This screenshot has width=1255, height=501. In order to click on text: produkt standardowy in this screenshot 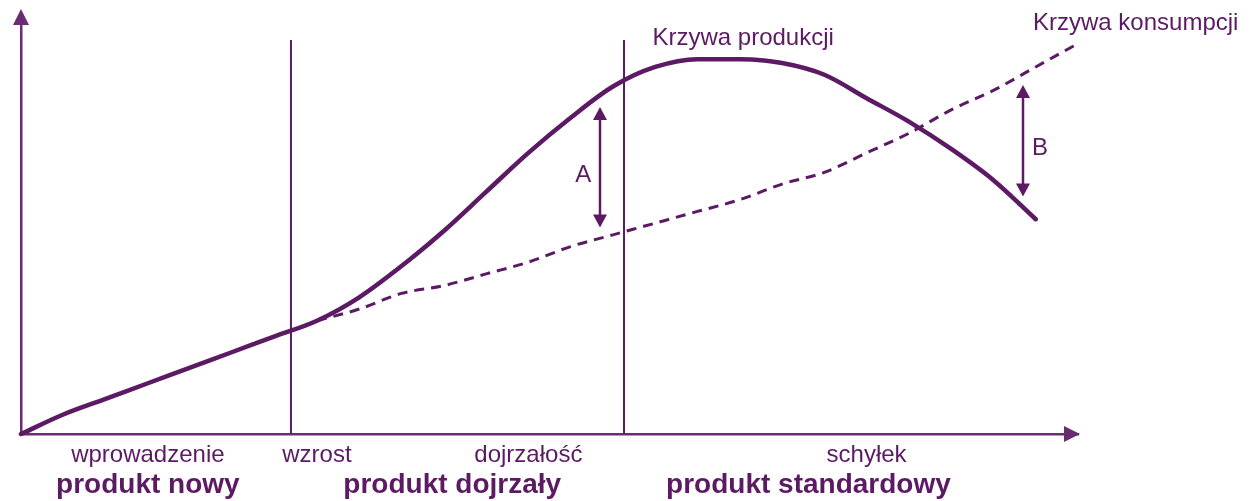, I will do `click(809, 483)`.